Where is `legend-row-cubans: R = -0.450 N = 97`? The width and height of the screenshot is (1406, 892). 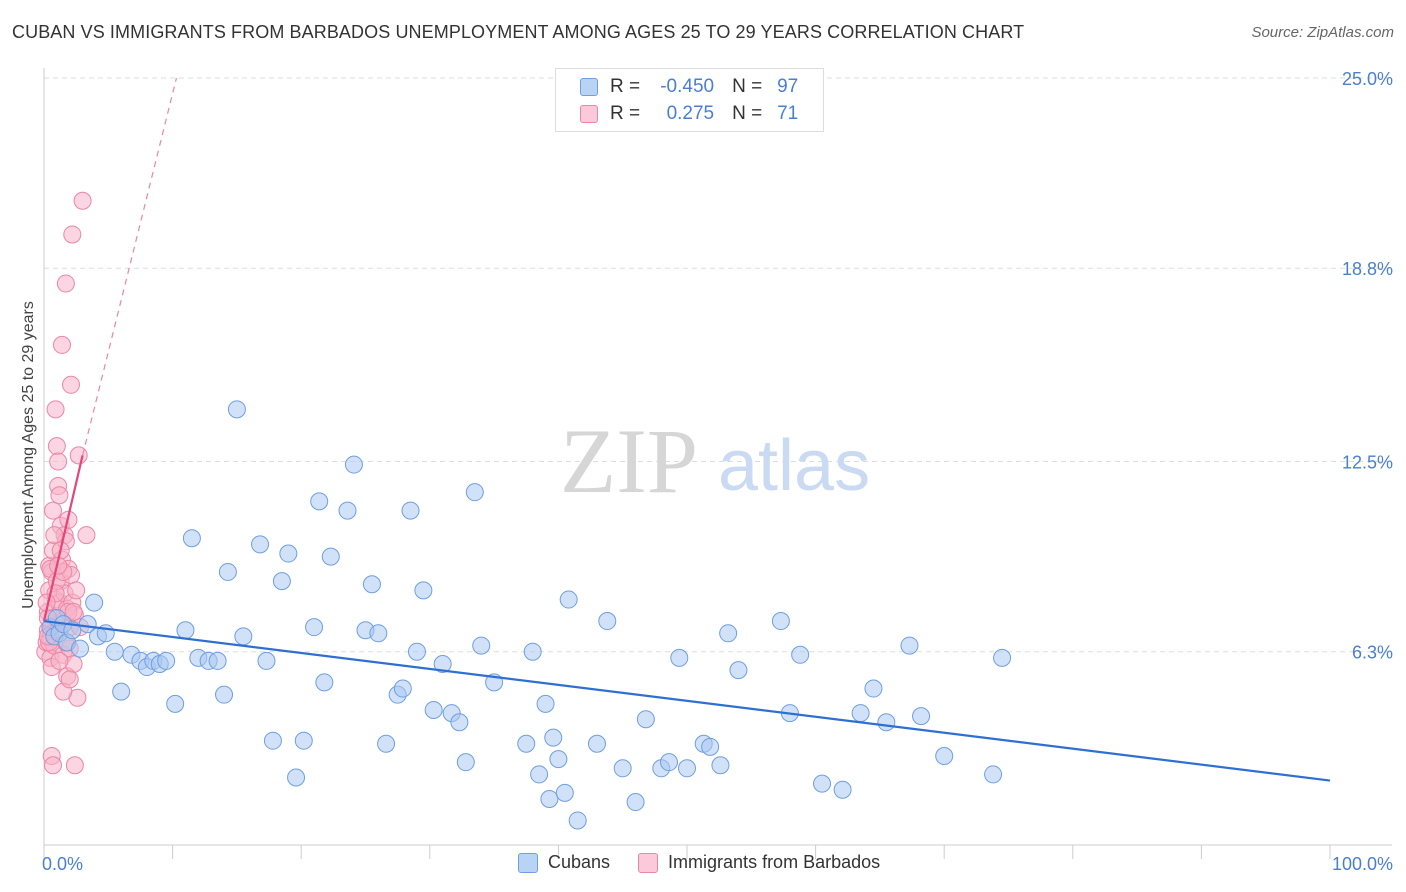 legend-row-cubans: R = -0.450 N = 97 is located at coordinates (689, 87).